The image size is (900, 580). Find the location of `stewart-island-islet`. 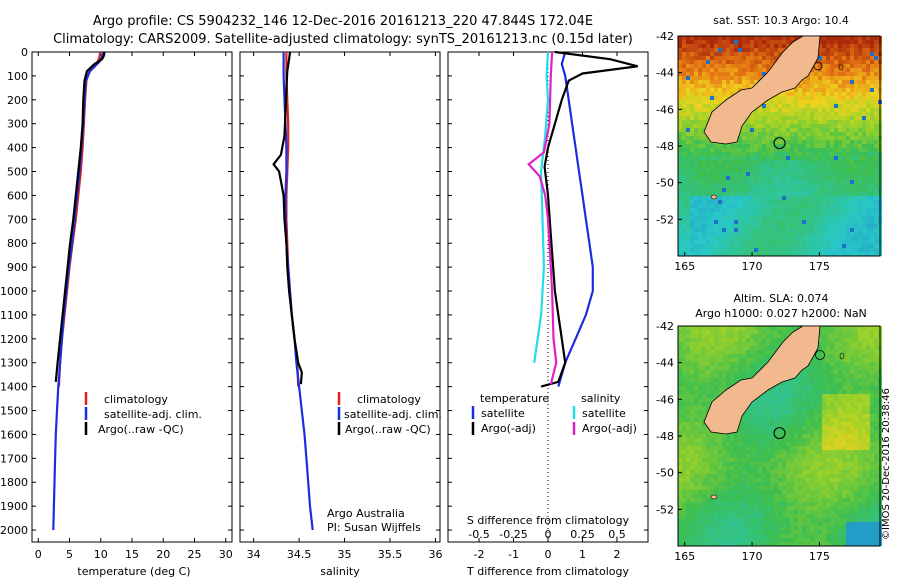

stewart-island-islet is located at coordinates (714, 197).